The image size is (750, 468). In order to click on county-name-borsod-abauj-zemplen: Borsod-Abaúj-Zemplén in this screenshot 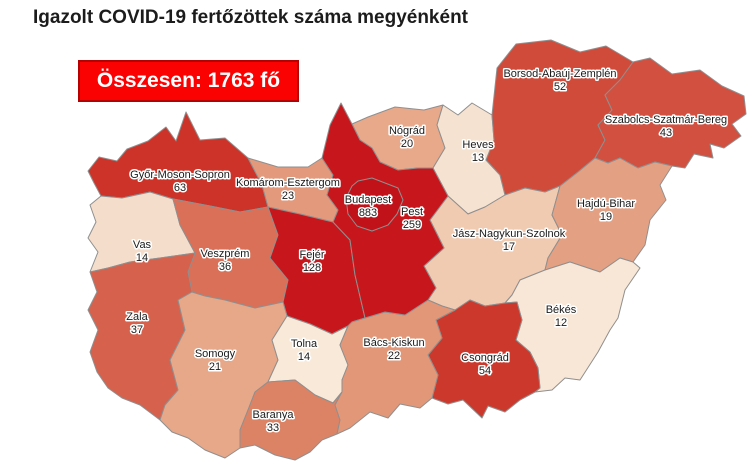, I will do `click(559, 74)`.